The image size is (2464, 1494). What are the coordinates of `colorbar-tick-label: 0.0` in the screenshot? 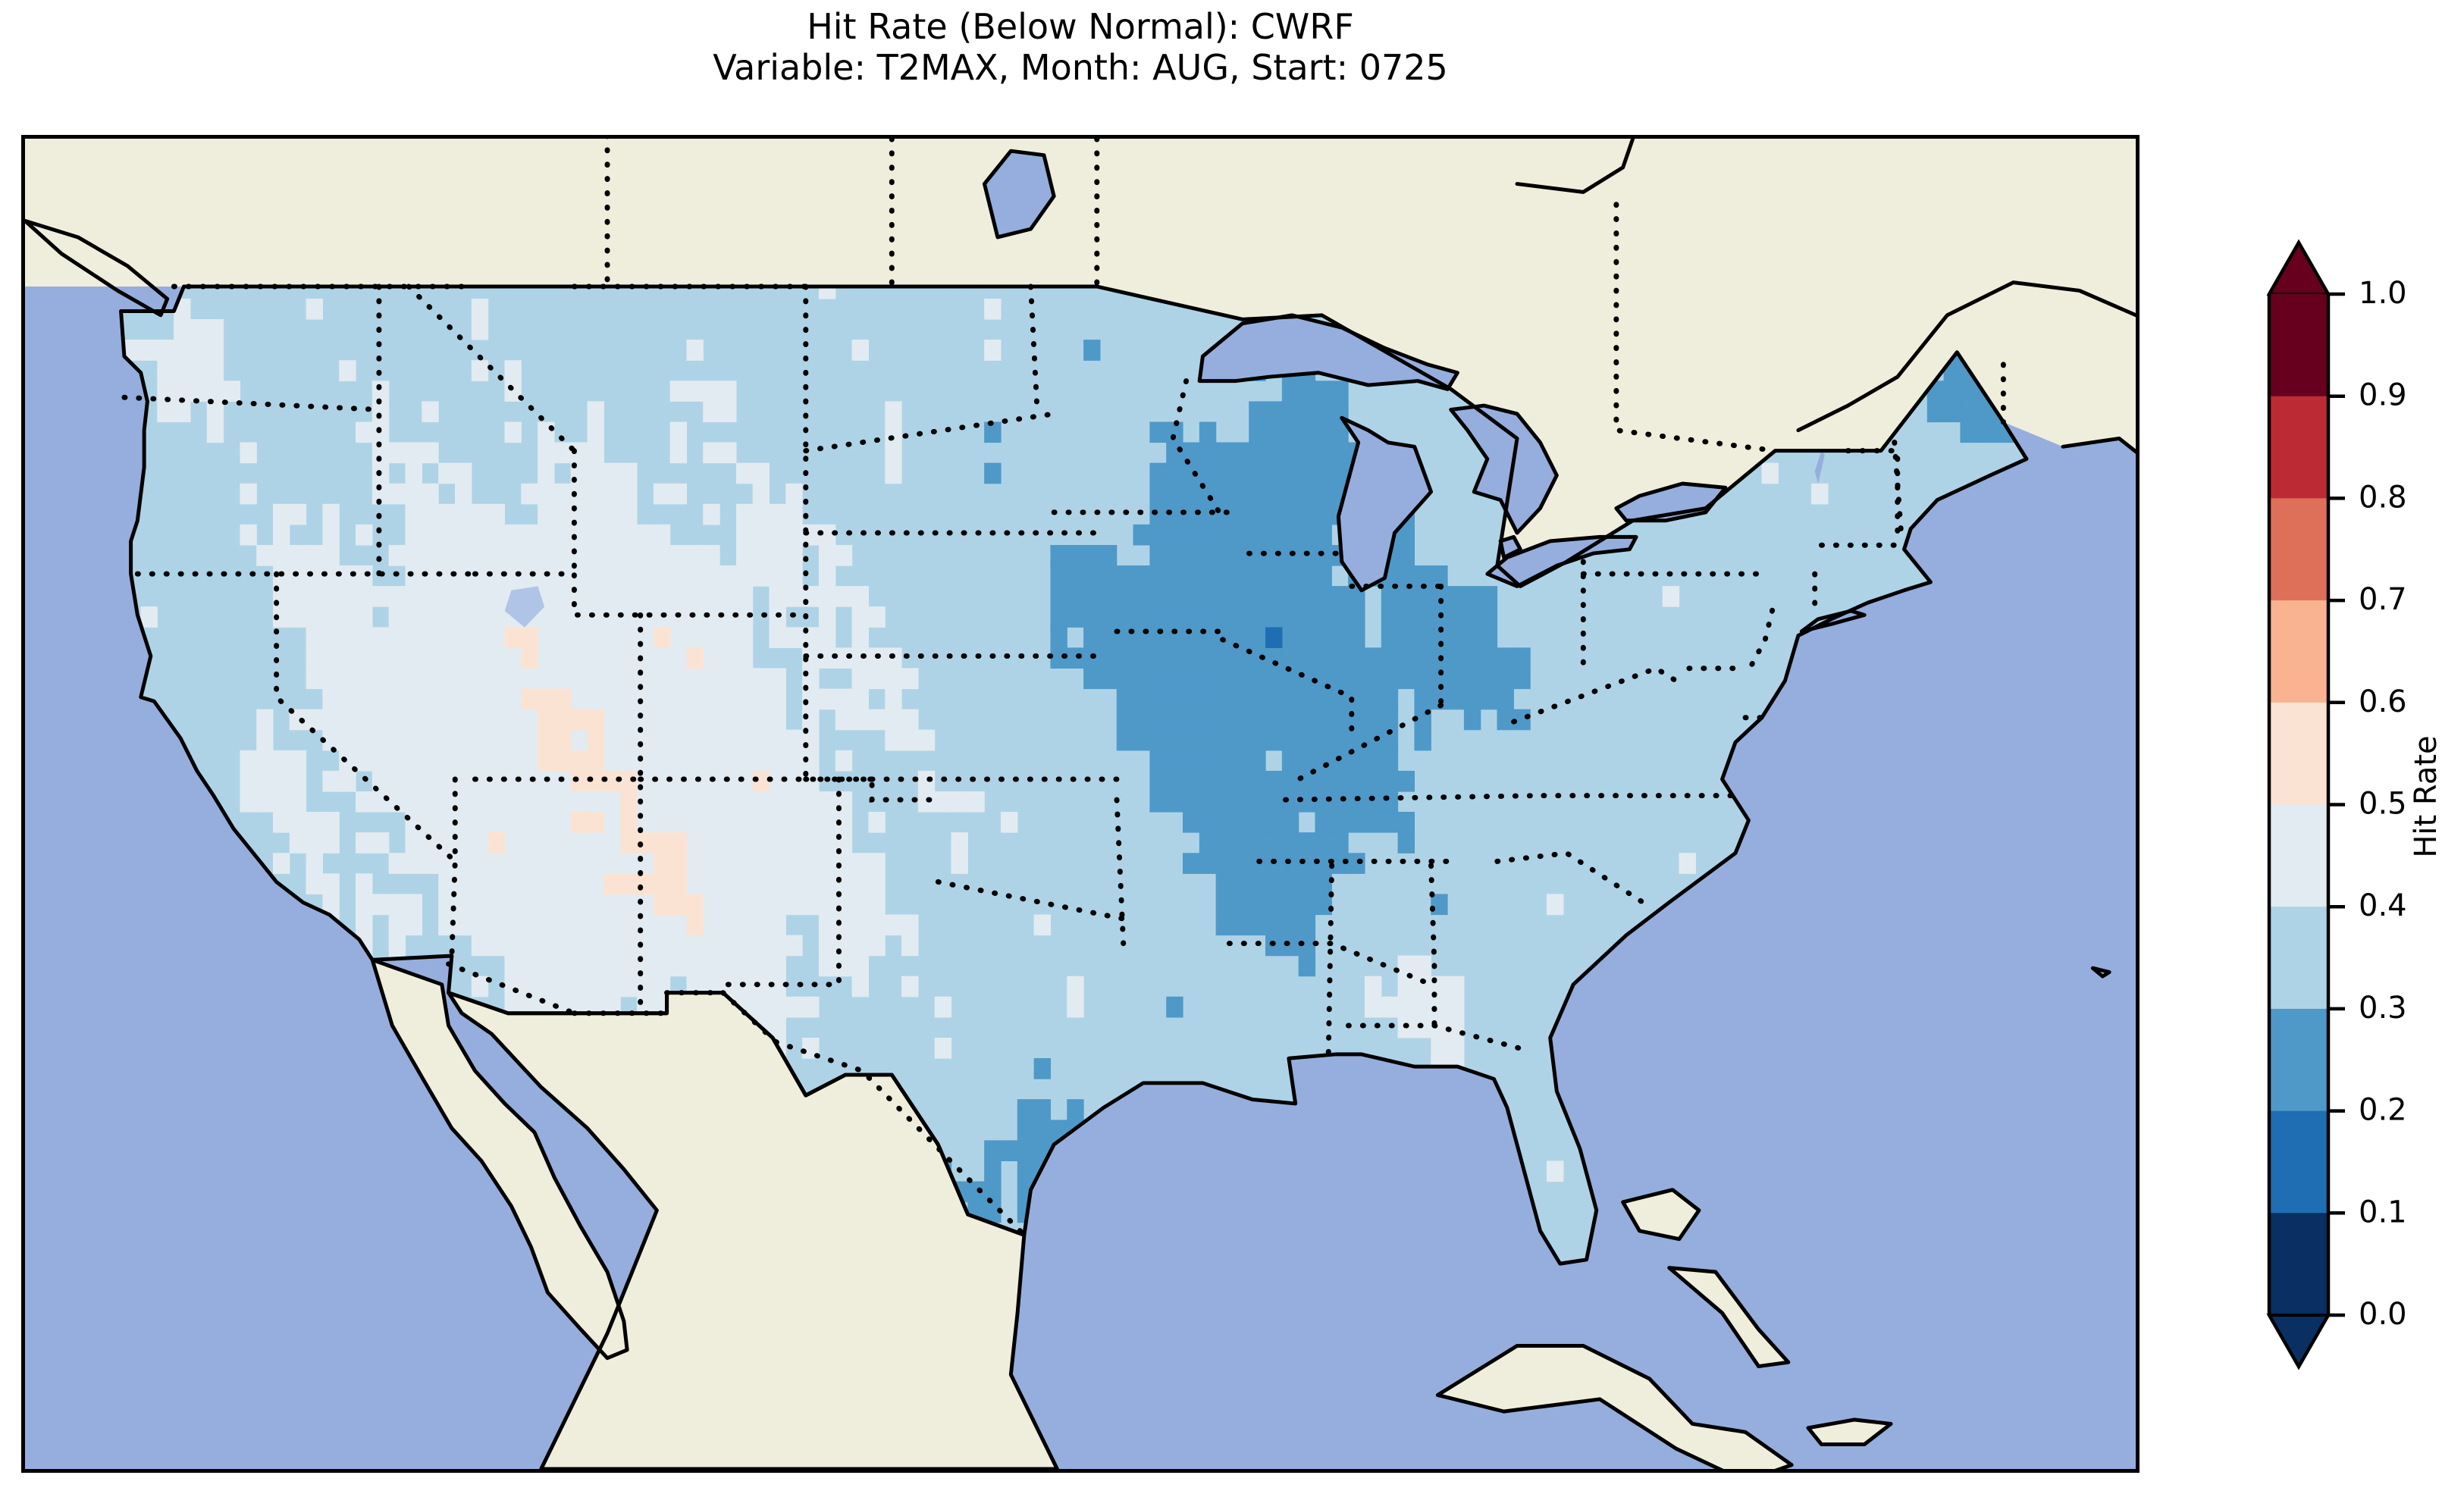 It's located at (2383, 1314).